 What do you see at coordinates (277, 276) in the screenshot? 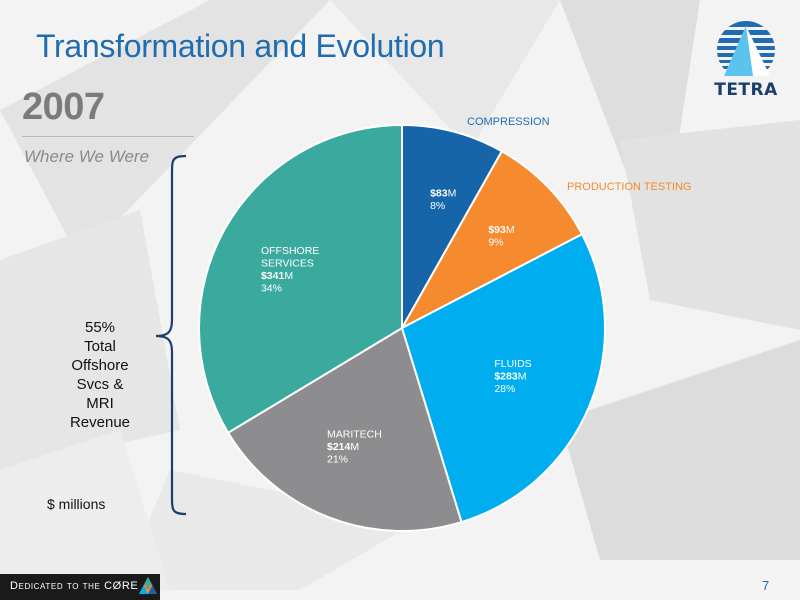
I see `slice-label-value: $341M` at bounding box center [277, 276].